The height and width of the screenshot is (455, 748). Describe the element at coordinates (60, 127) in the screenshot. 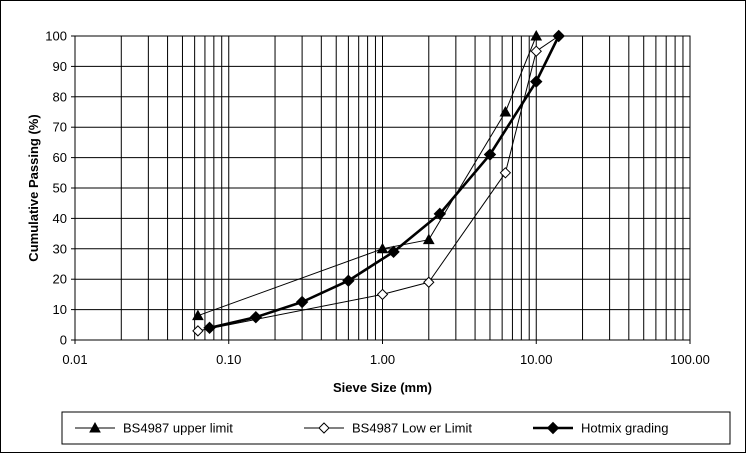

I see `y-tick-label: 70` at that location.